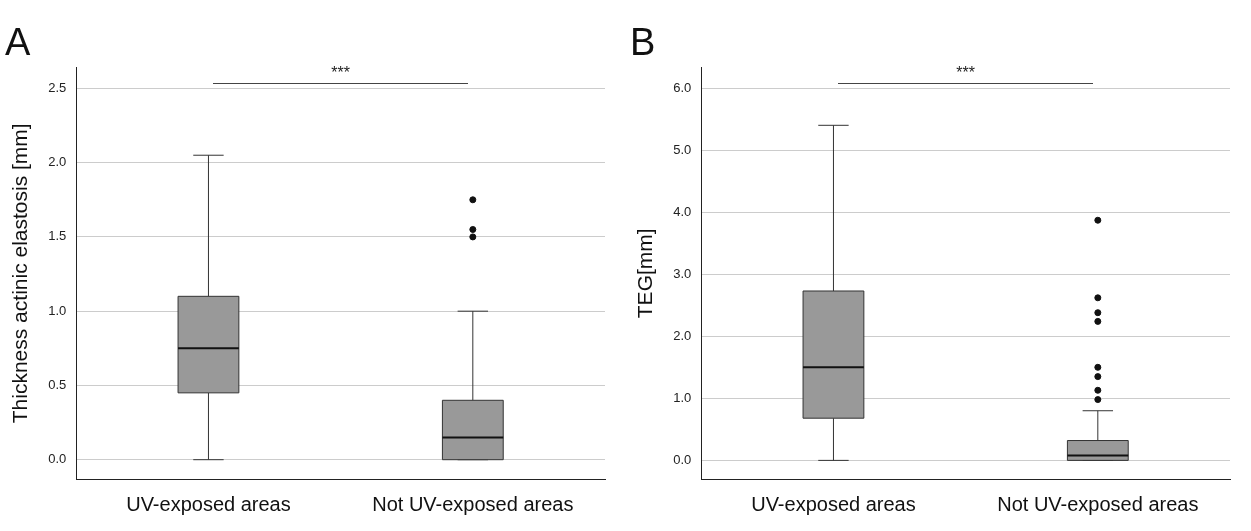  What do you see at coordinates (643, 42) in the screenshot?
I see `chart-title: B` at bounding box center [643, 42].